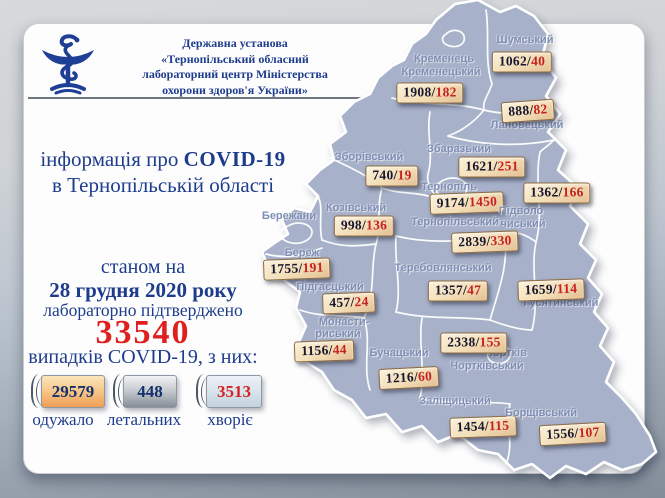  I want to click on confirmed-total: 33540, so click(143, 332).